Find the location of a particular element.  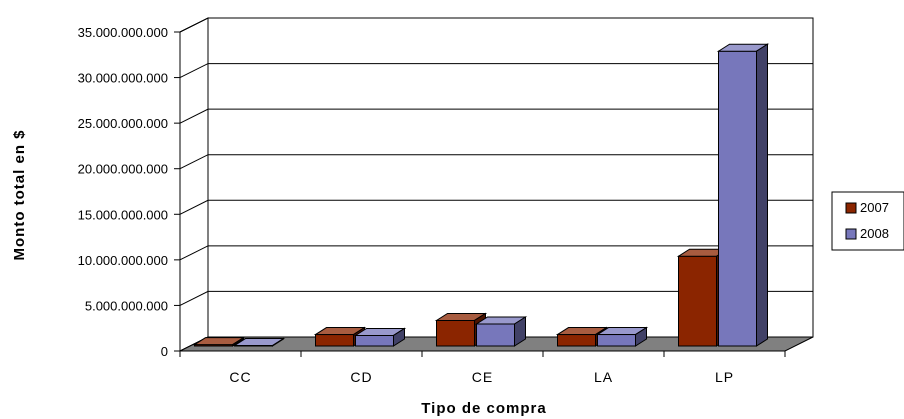

bar-2008-LA is located at coordinates (622, 336).